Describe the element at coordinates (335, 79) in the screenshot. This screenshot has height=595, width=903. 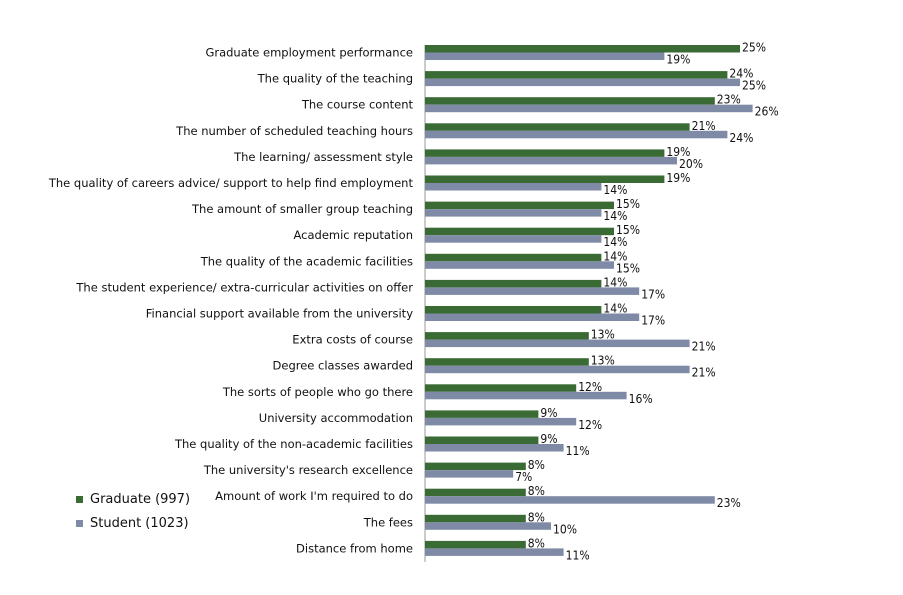
I see `category-label: The quality of the teaching` at that location.